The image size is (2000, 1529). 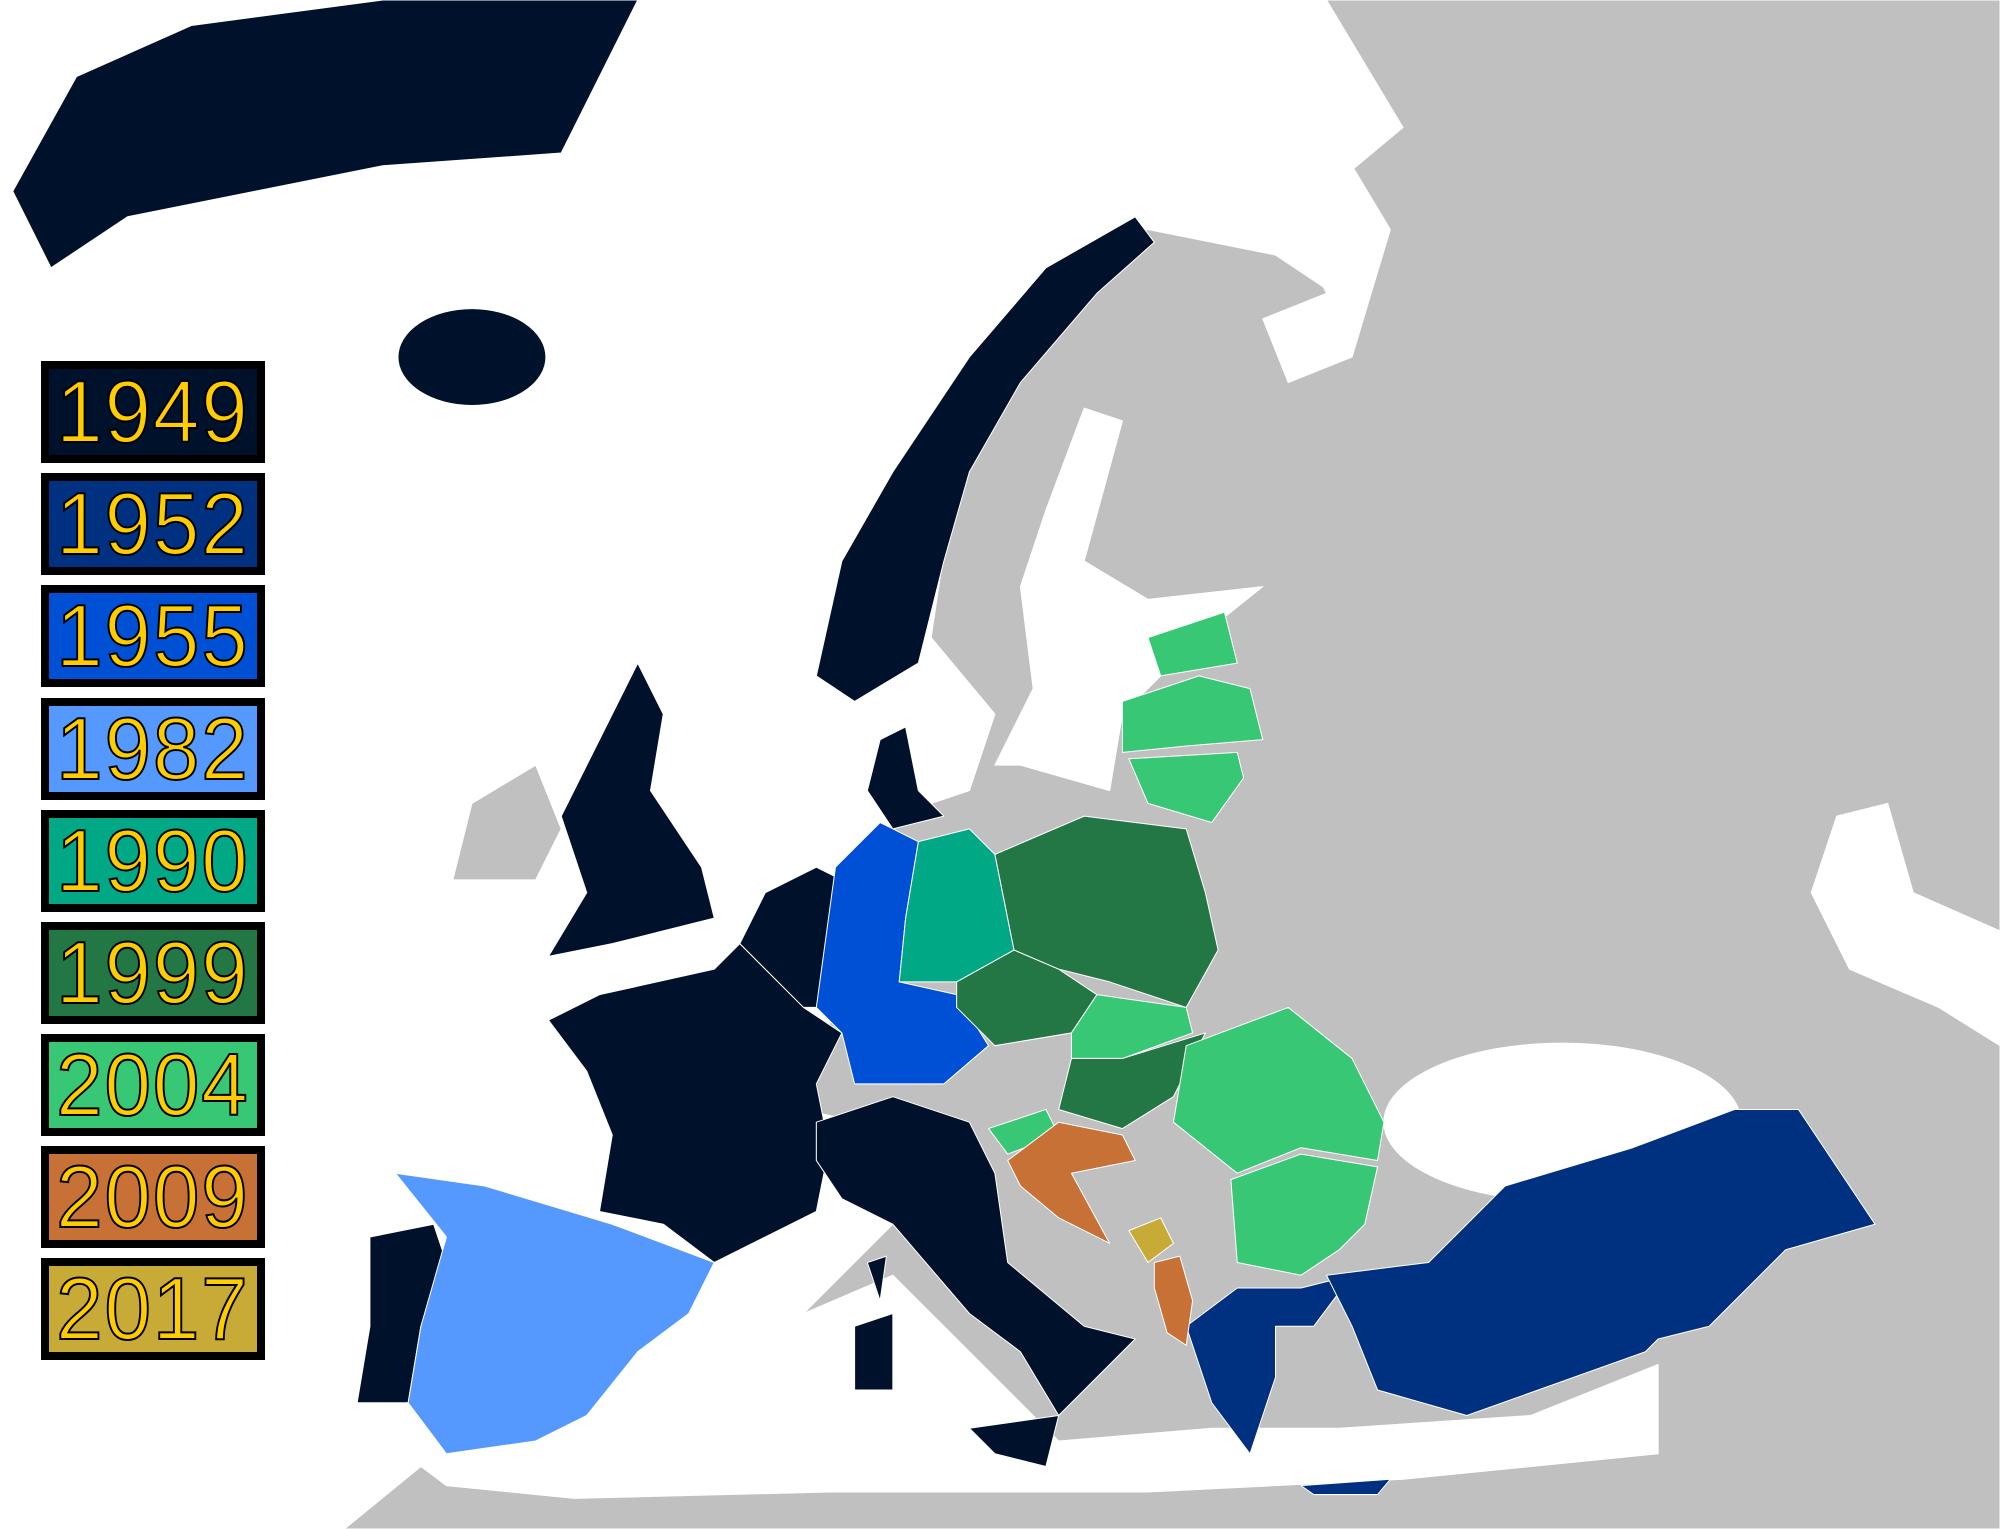 I want to click on crete, so click(x=1345, y=1487).